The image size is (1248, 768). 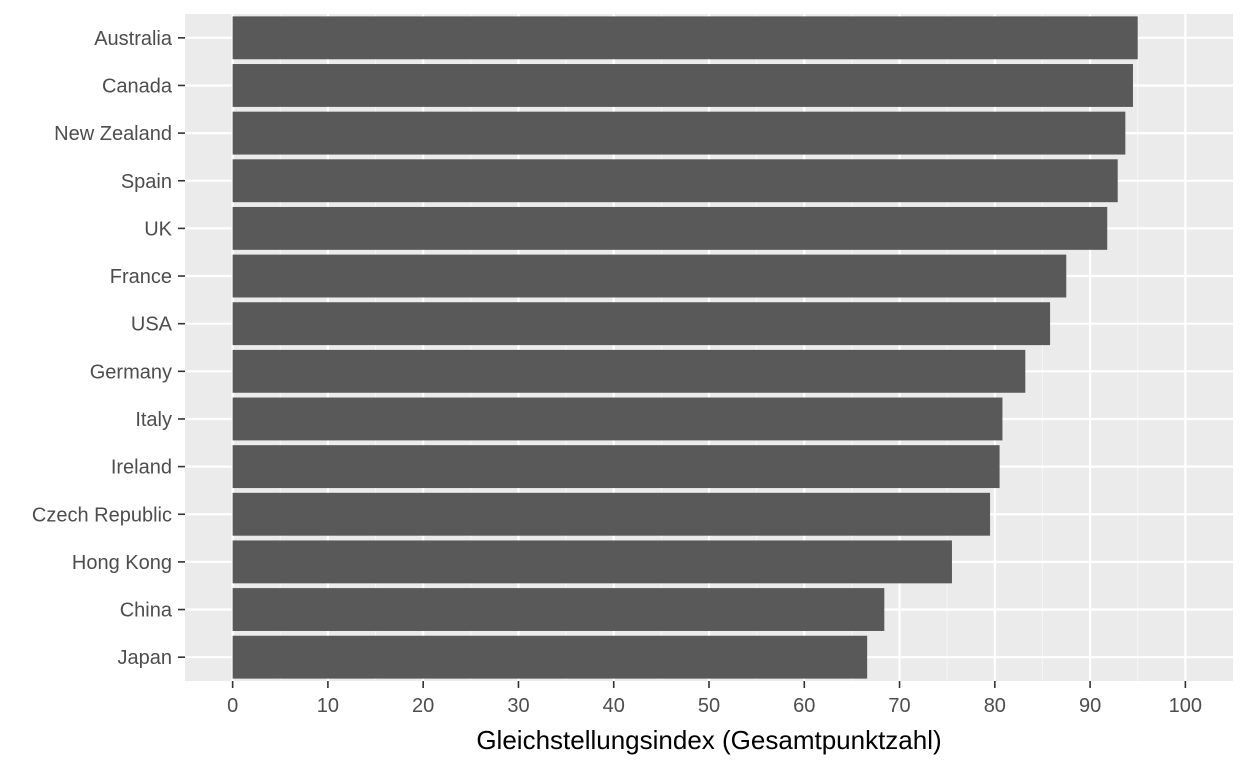 I want to click on y-tick-label: Ireland, so click(x=141, y=468).